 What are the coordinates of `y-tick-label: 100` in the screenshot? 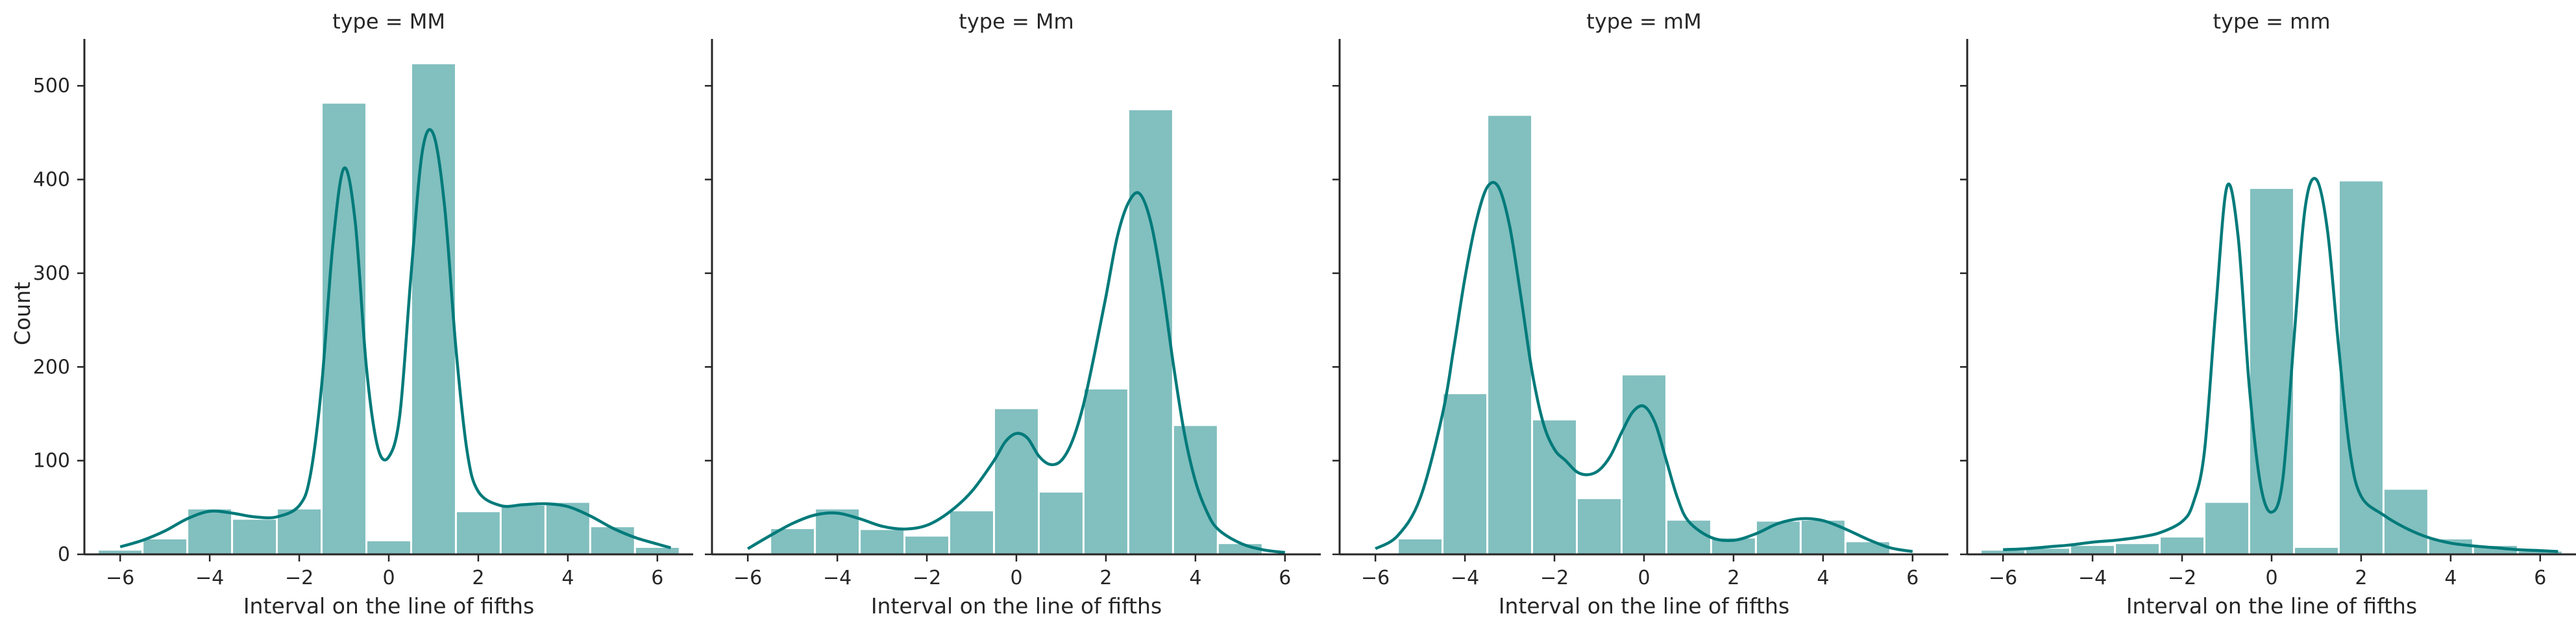 It's located at (51, 461).